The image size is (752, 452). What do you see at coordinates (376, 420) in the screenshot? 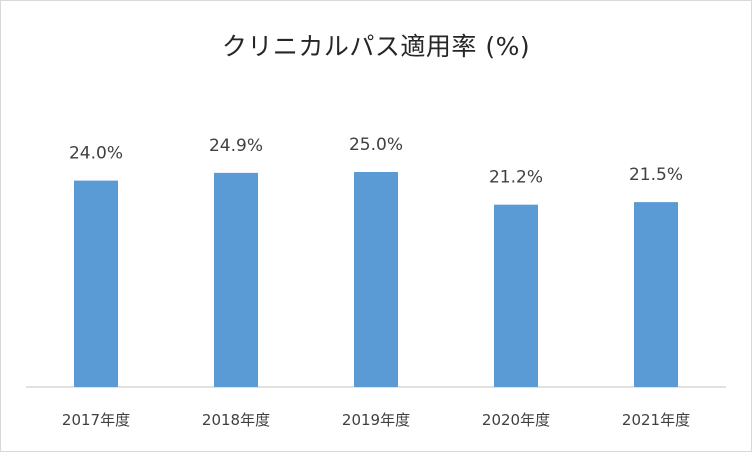
I see `x-tick-label-3: 2019年度` at bounding box center [376, 420].